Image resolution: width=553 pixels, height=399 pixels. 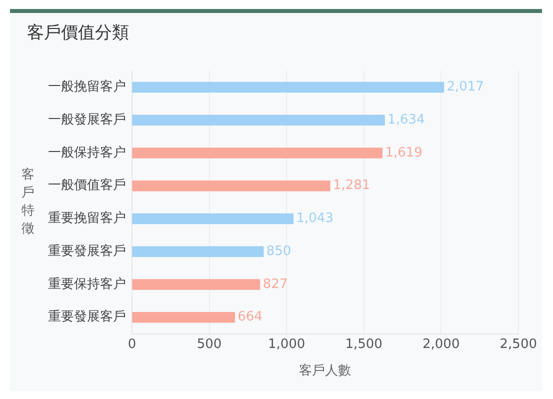 I want to click on data-label: 2,017, so click(x=465, y=87).